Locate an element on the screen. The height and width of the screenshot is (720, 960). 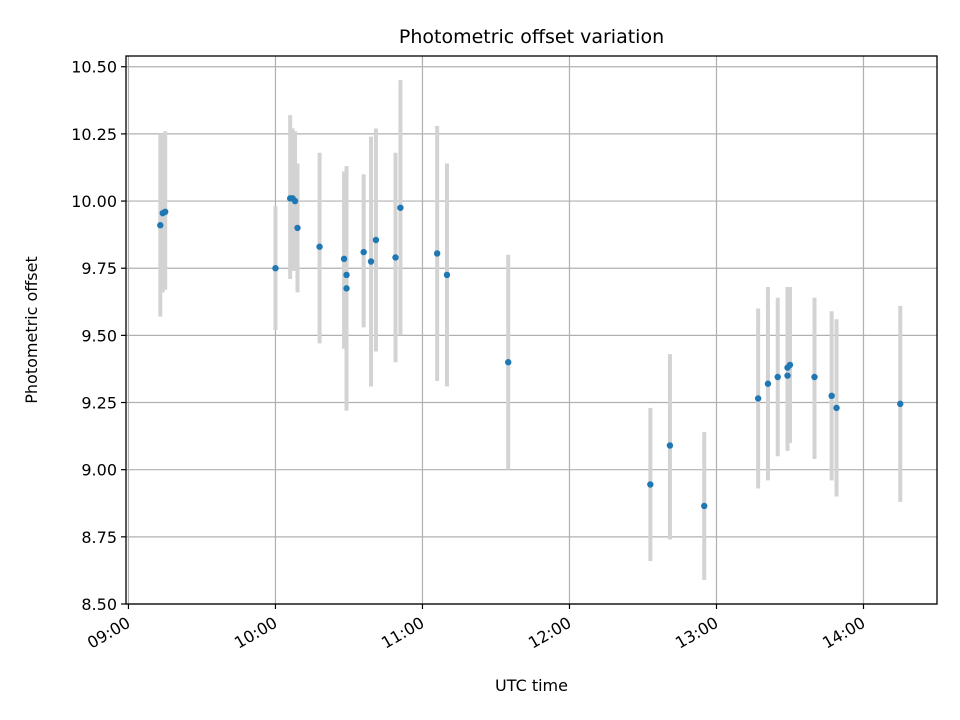
chart-title: Photometric offset variation is located at coordinates (531, 37).